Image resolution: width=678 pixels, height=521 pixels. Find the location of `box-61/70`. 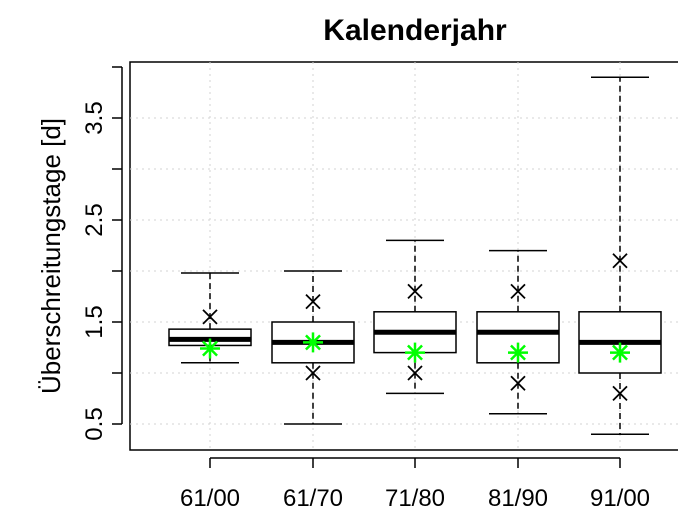

box-61/70 is located at coordinates (313, 347).